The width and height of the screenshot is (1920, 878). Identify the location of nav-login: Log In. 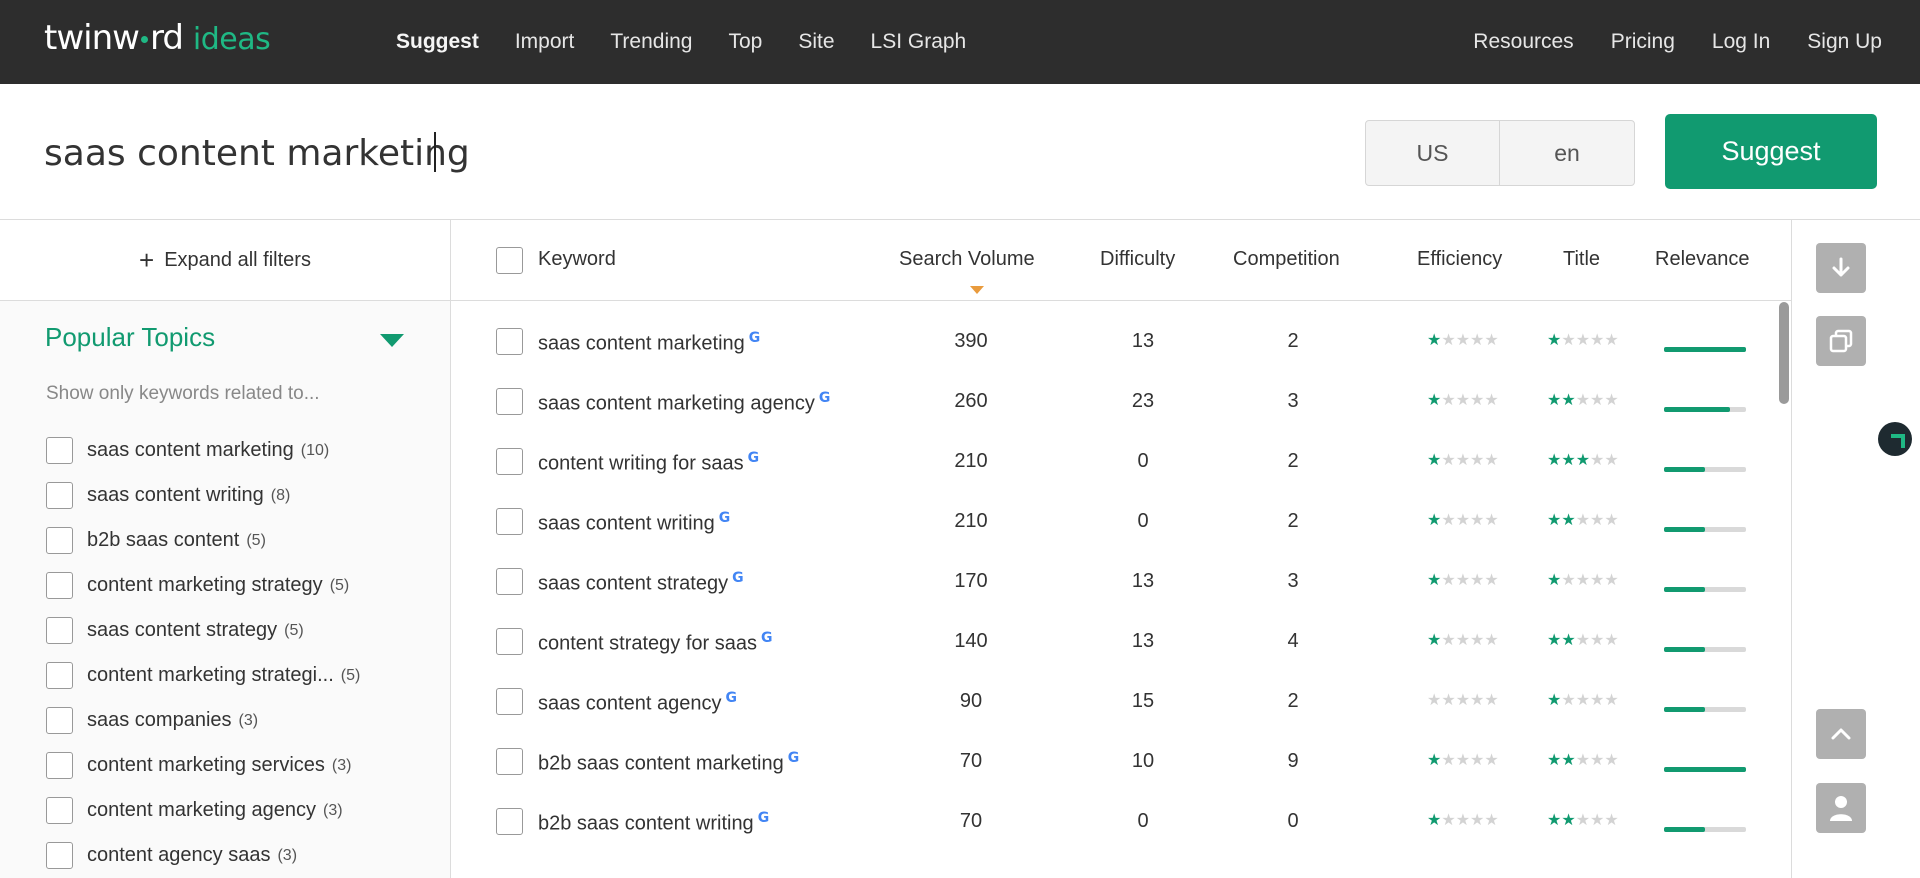
(1741, 41).